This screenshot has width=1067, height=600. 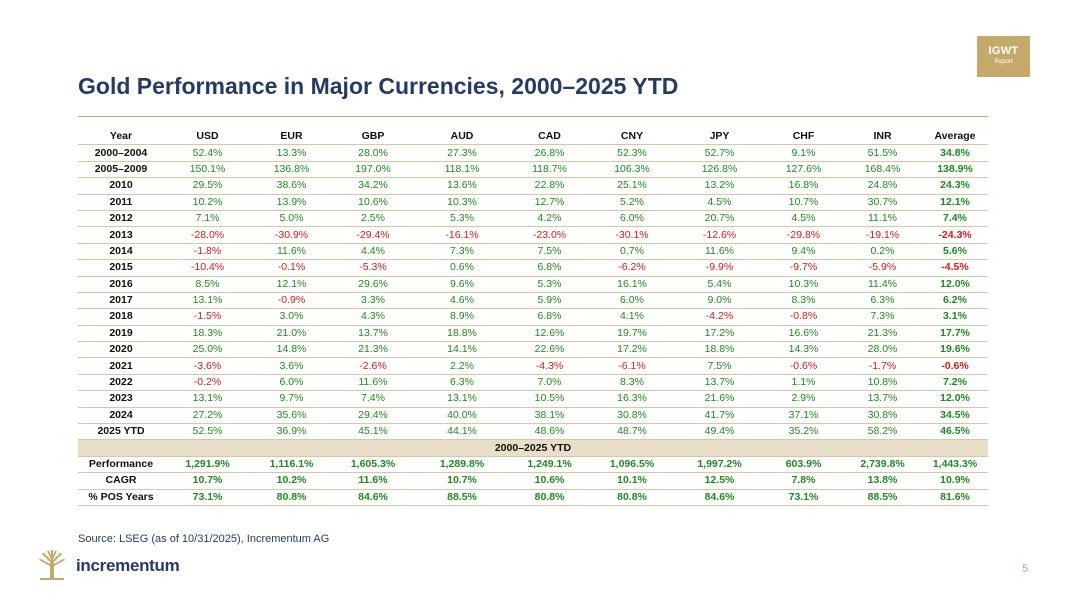 What do you see at coordinates (882, 416) in the screenshot?
I see `value-cell: 30.8%` at bounding box center [882, 416].